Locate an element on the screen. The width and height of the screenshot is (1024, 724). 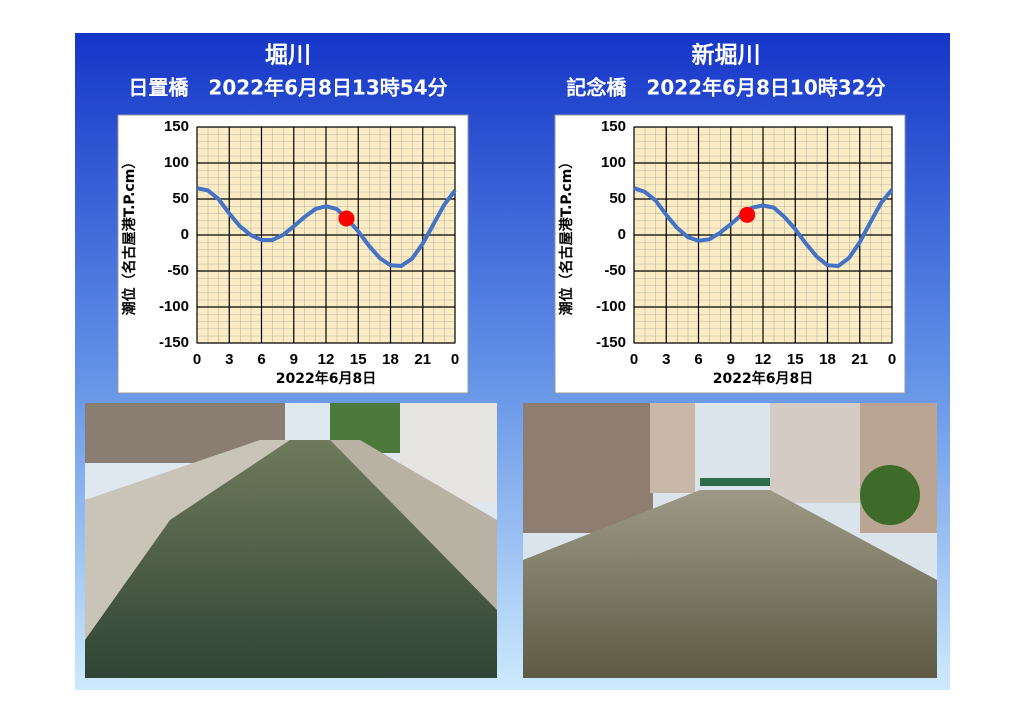
chart-title: 堀川 is located at coordinates (288, 56).